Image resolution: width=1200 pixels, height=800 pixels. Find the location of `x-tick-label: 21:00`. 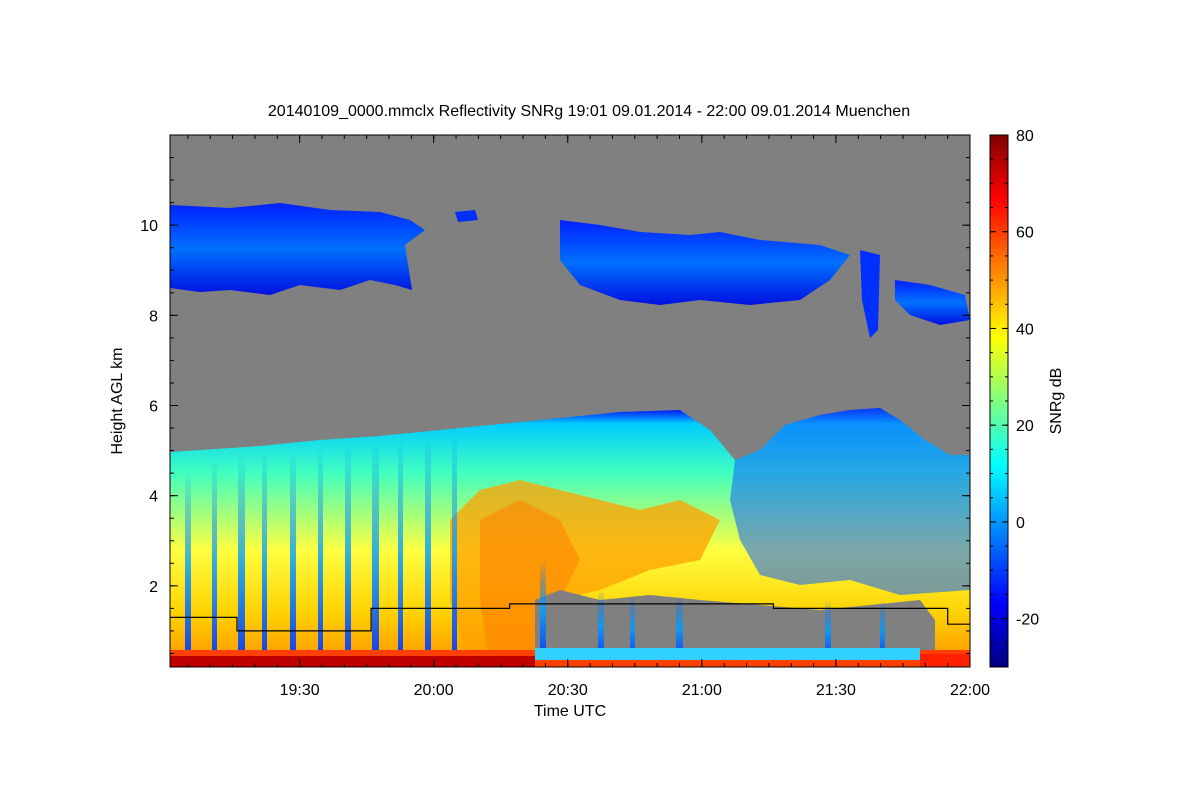

x-tick-label: 21:00 is located at coordinates (702, 690).